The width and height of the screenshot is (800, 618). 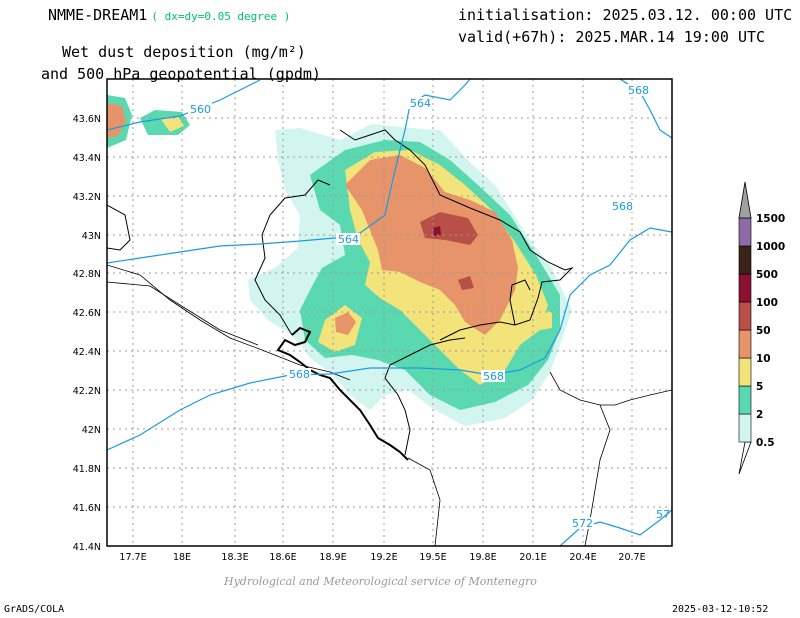 What do you see at coordinates (87, 547) in the screenshot?
I see `lat-tick: 41.4N` at bounding box center [87, 547].